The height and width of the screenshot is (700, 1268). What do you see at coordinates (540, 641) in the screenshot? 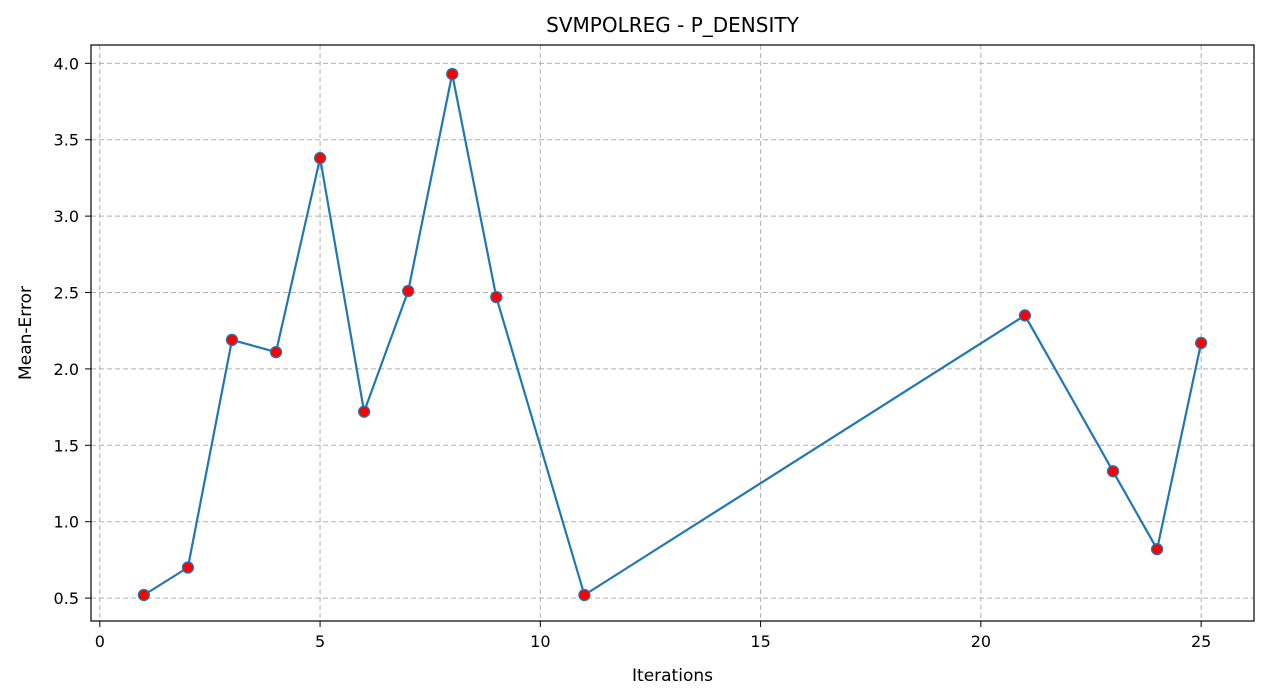
I see `x-tick-label: 10` at bounding box center [540, 641].